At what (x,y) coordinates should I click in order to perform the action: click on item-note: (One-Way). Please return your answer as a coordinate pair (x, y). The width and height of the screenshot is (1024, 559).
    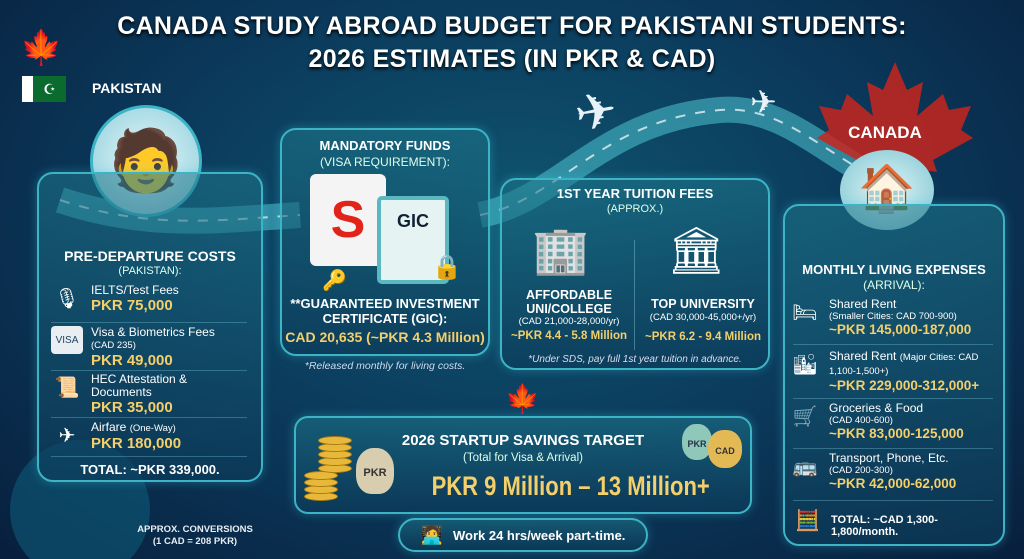
    Looking at the image, I should click on (152, 428).